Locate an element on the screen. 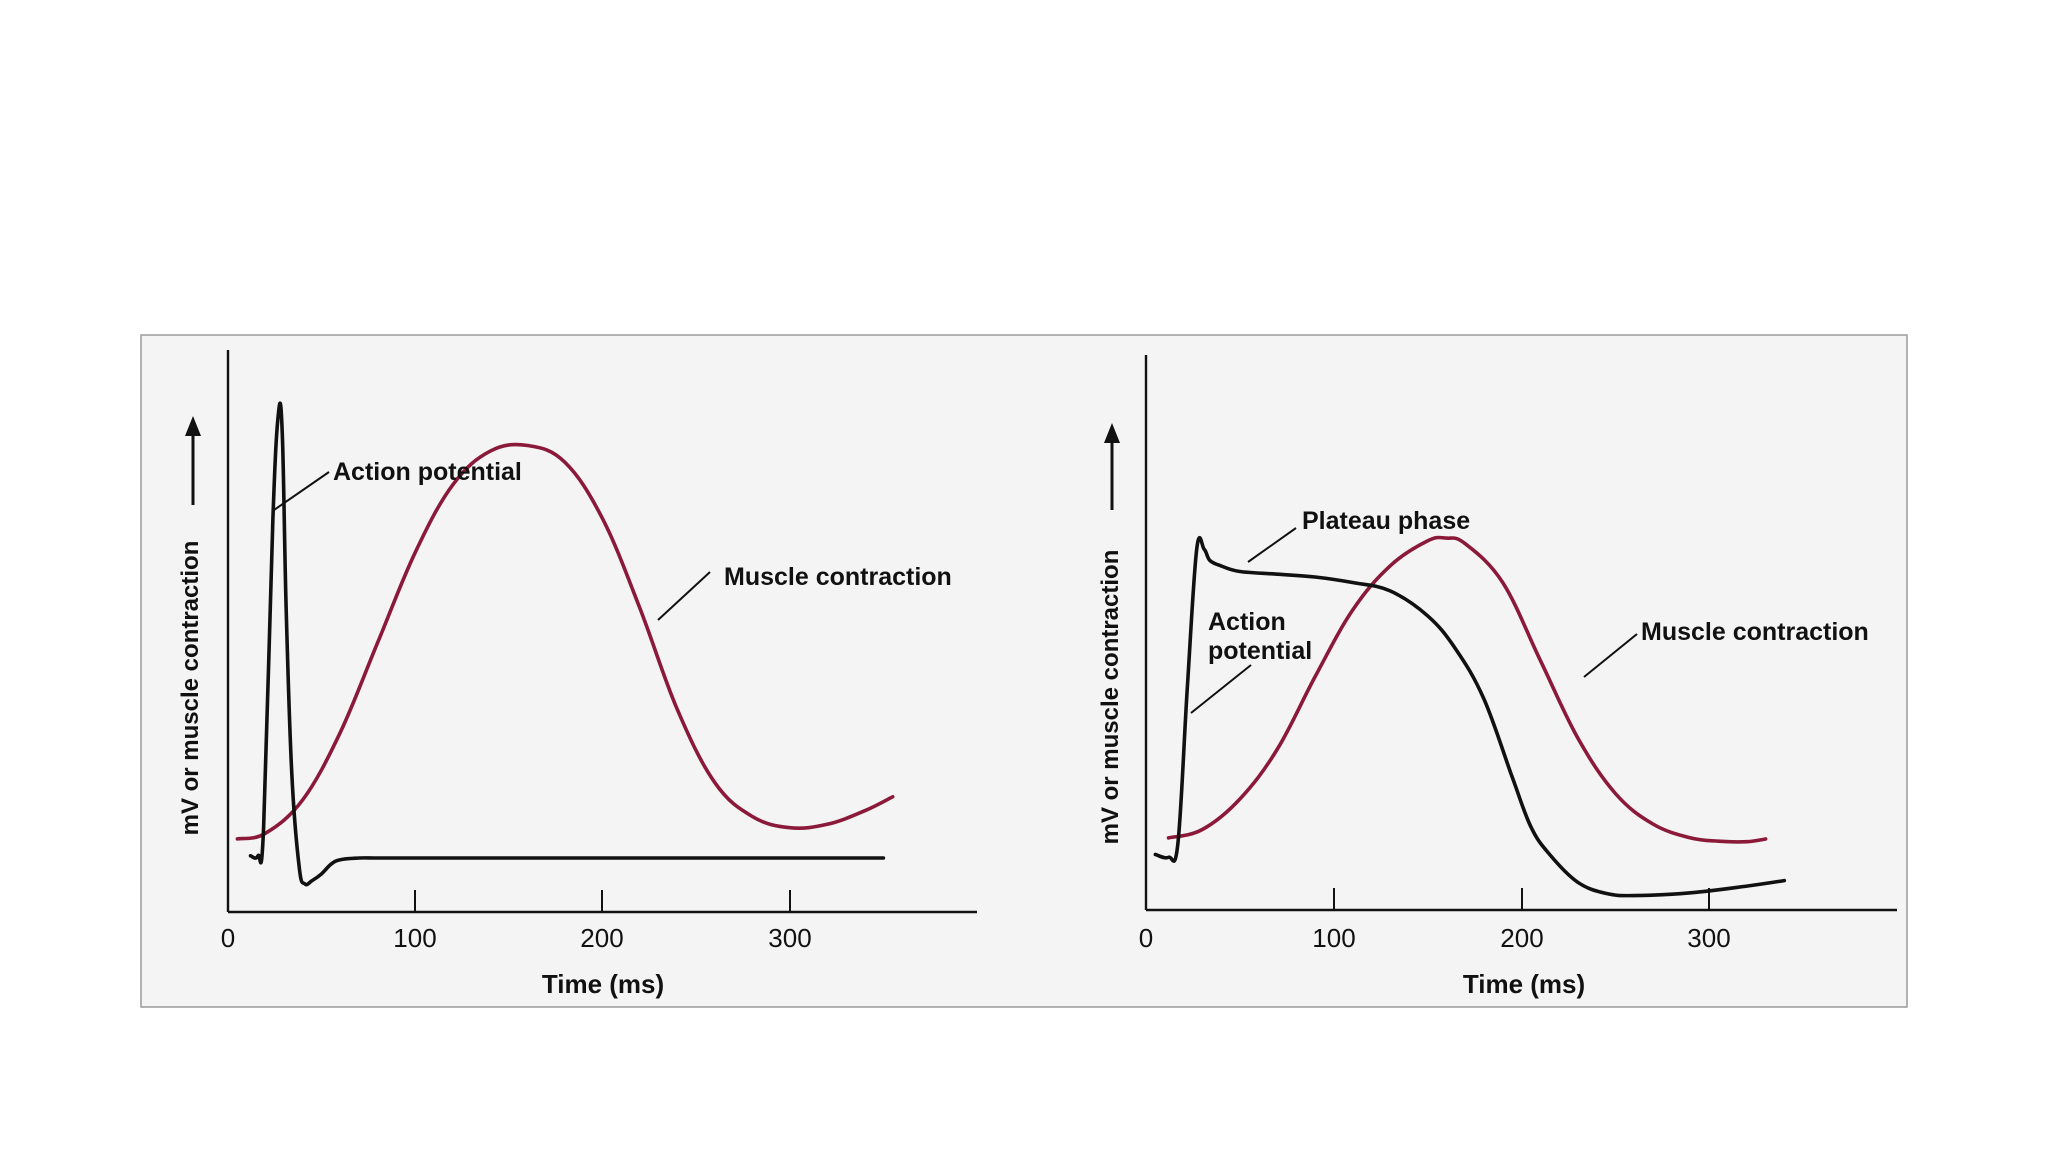 The width and height of the screenshot is (2048, 1152). annotation-plateau-phase: Plateau phase is located at coordinates (1386, 521).